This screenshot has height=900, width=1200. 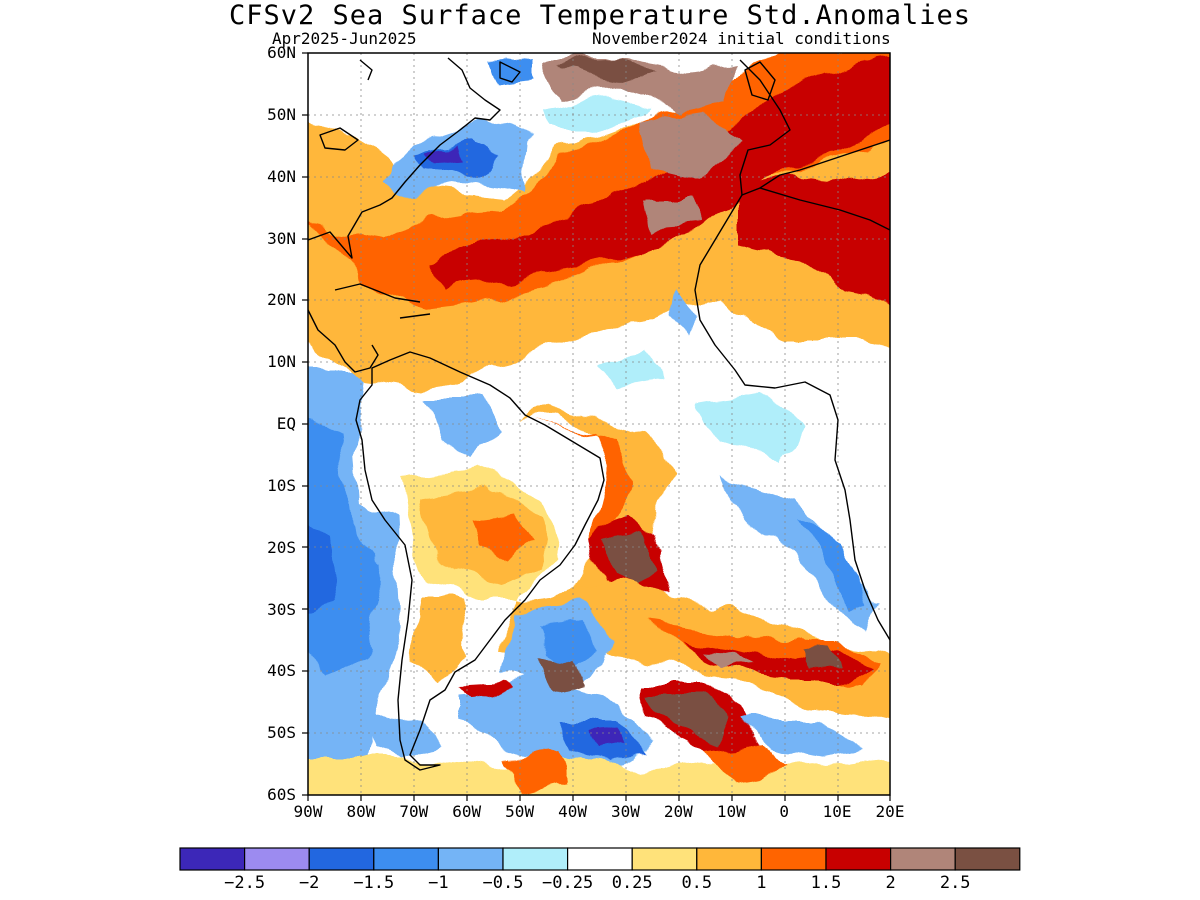 What do you see at coordinates (568, 883) in the screenshot?
I see `colorbar-label-5: −0.25` at bounding box center [568, 883].